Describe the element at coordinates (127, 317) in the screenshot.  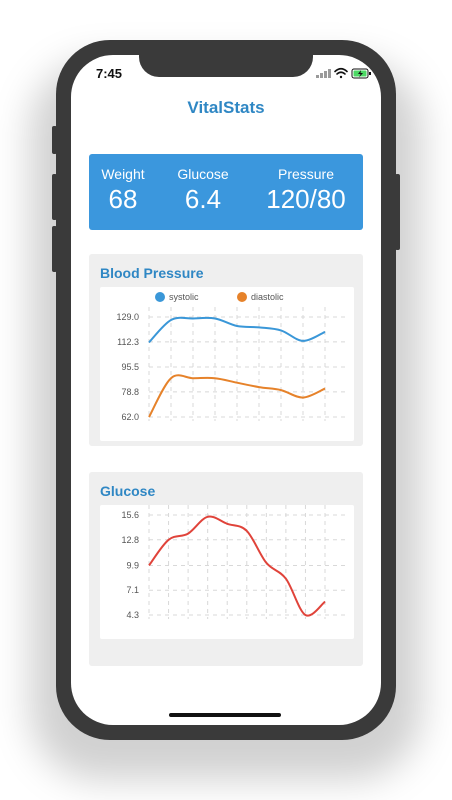
I see `y-tick-label: 129.0` at that location.